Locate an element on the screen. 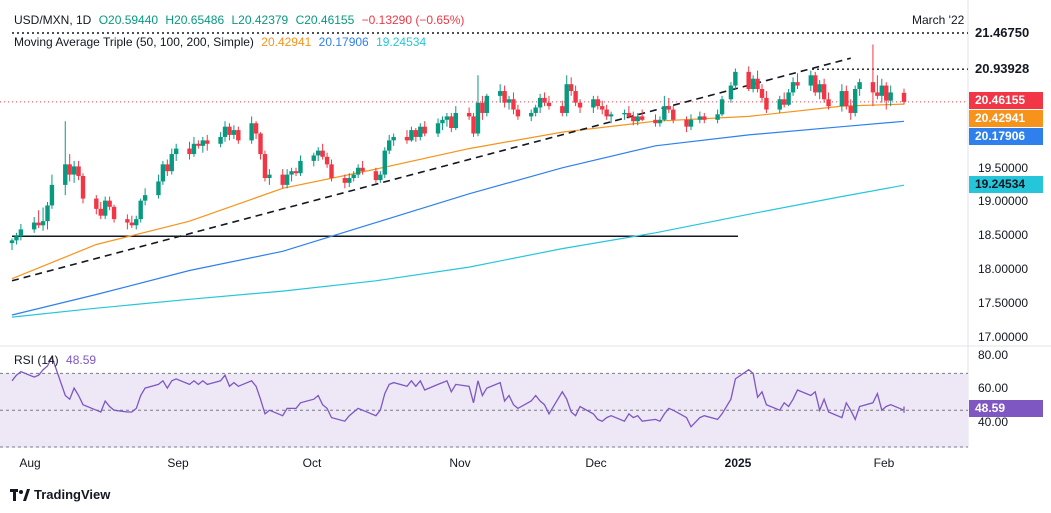  level-top-tag: 21.46750 is located at coordinates (1006, 32).